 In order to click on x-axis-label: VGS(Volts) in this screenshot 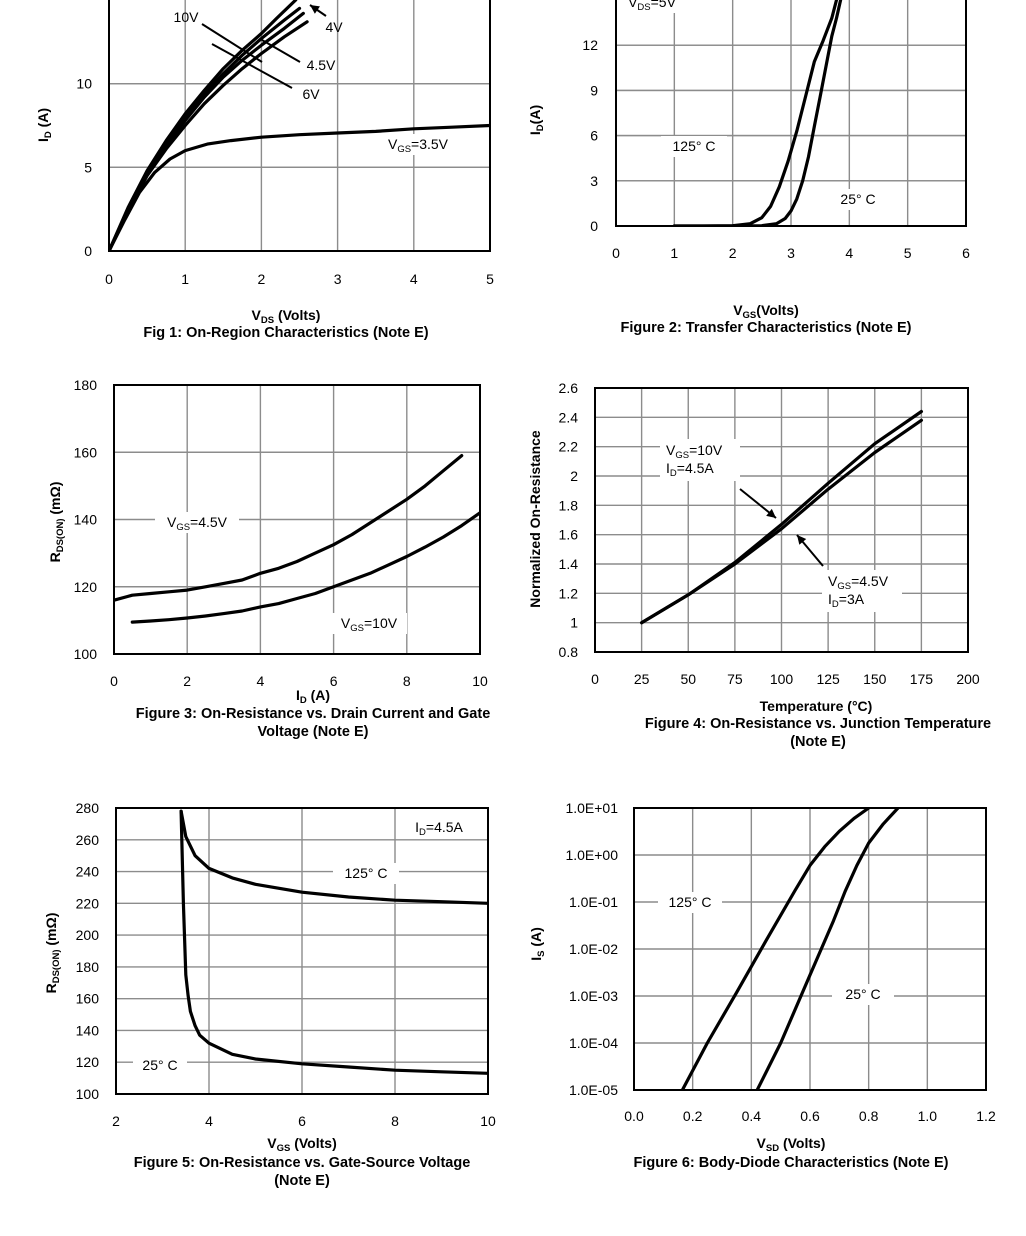, I will do `click(766, 311)`.